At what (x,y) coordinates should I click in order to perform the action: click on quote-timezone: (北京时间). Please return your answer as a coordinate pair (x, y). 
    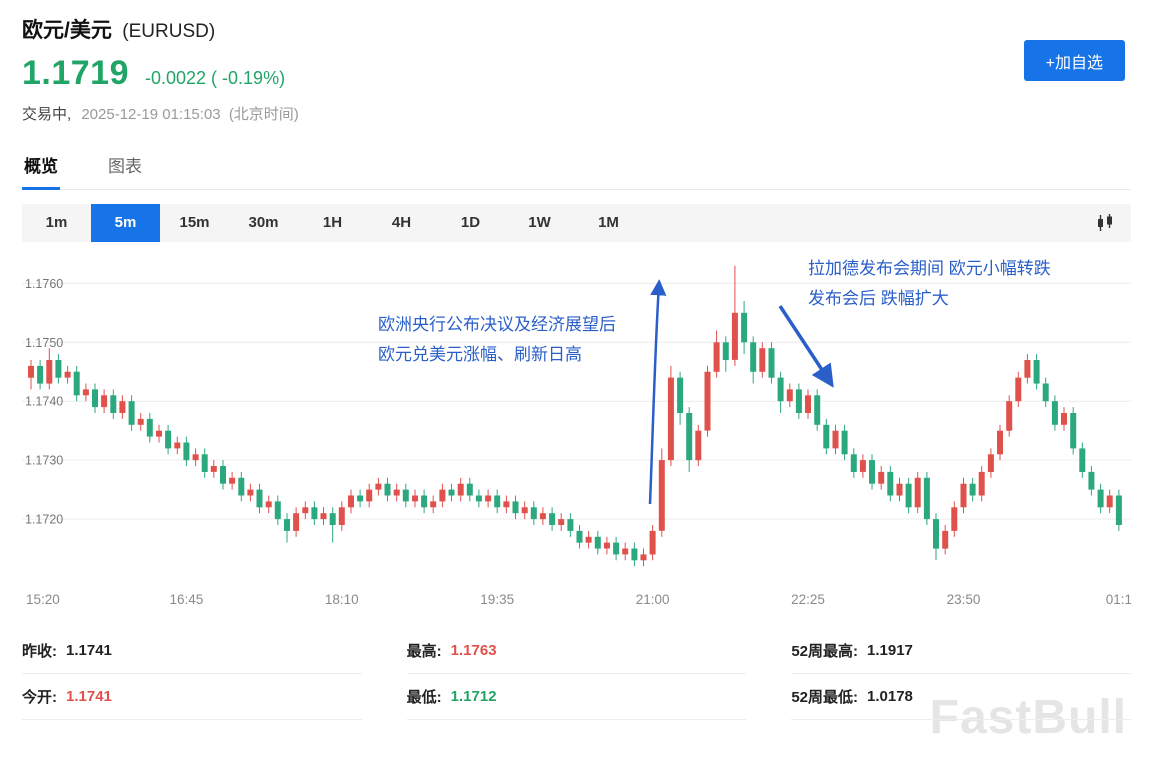
    Looking at the image, I should click on (263, 114).